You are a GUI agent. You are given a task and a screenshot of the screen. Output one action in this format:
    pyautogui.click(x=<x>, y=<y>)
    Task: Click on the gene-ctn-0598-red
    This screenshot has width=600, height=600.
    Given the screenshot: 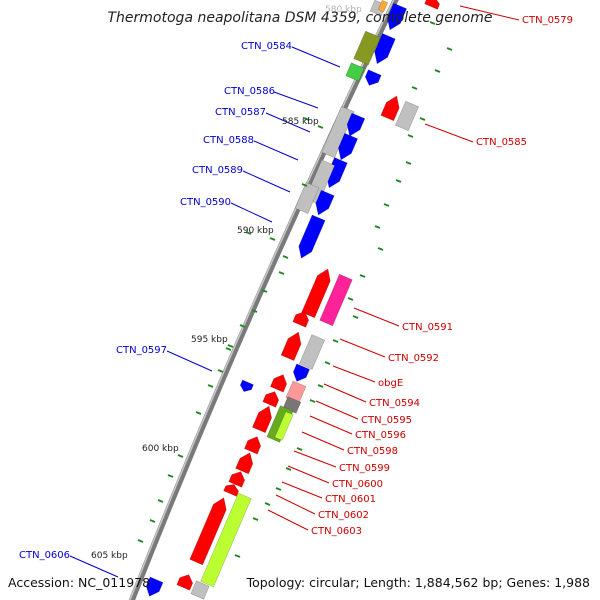 What is the action you would take?
    pyautogui.click(x=262, y=419)
    